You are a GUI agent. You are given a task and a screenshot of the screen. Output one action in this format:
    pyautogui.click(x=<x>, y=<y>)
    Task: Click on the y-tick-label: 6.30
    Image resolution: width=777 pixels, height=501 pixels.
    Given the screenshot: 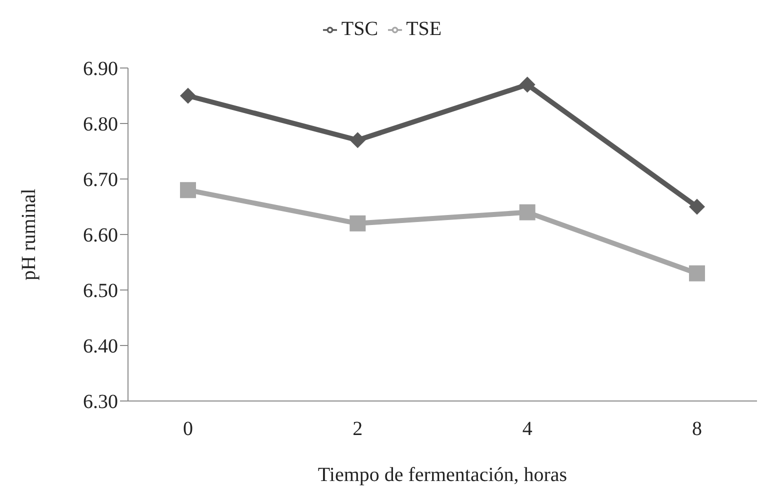 What is the action you would take?
    pyautogui.click(x=100, y=402)
    